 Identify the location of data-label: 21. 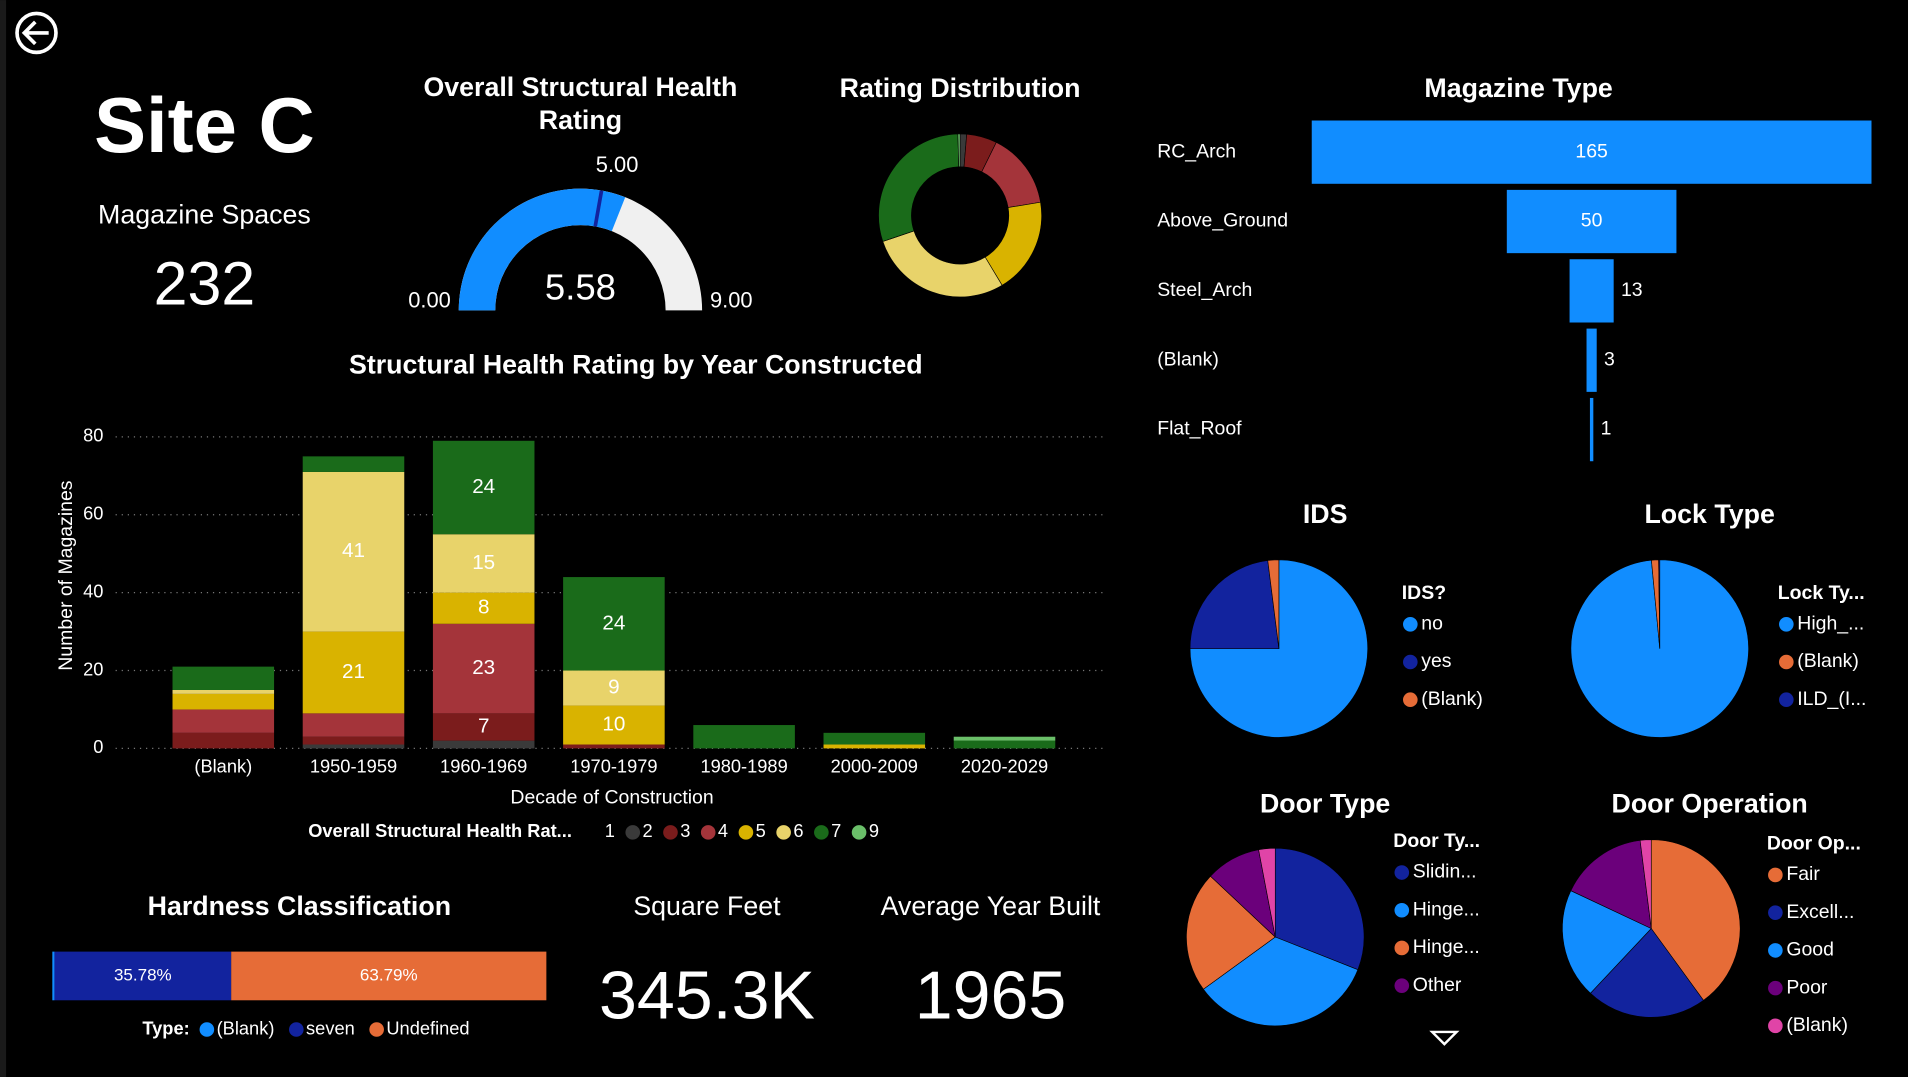
(353, 671).